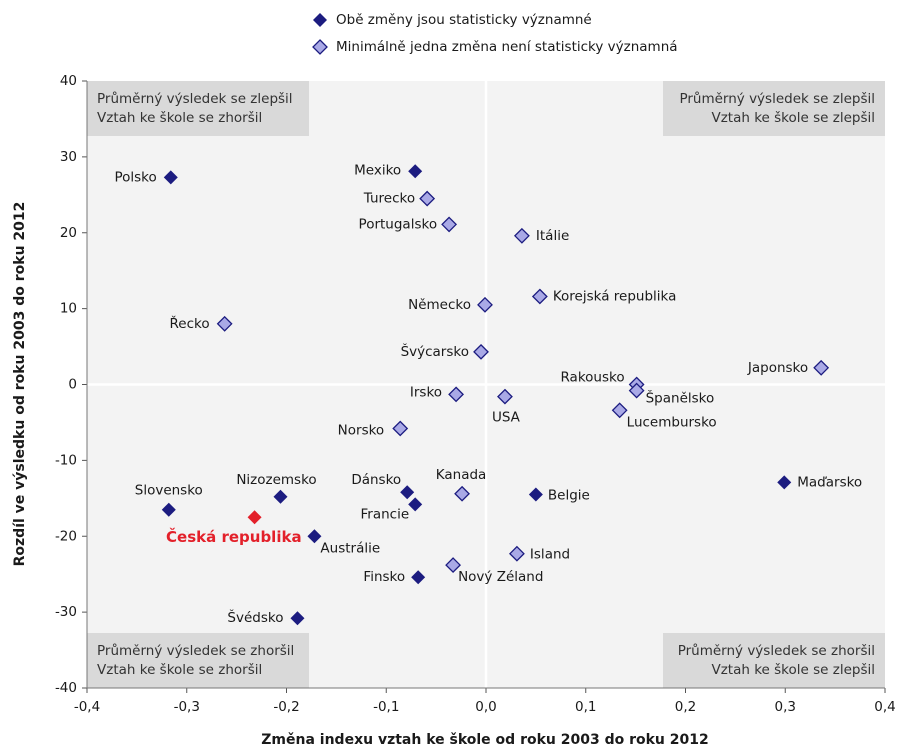 The height and width of the screenshot is (751, 901). Describe the element at coordinates (672, 422) in the screenshot. I see `point-label: Lucembursko` at that location.